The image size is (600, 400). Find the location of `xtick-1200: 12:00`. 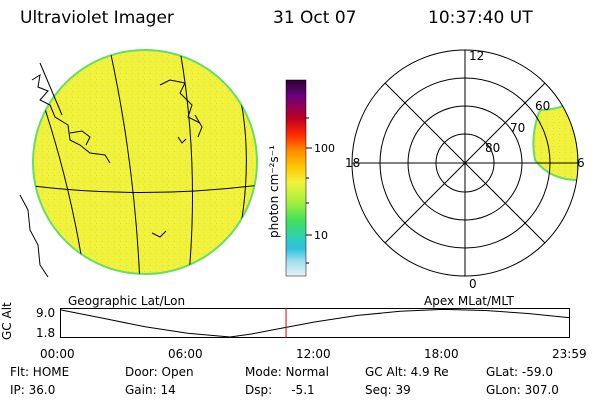

xtick-1200: 12:00 is located at coordinates (313, 354).